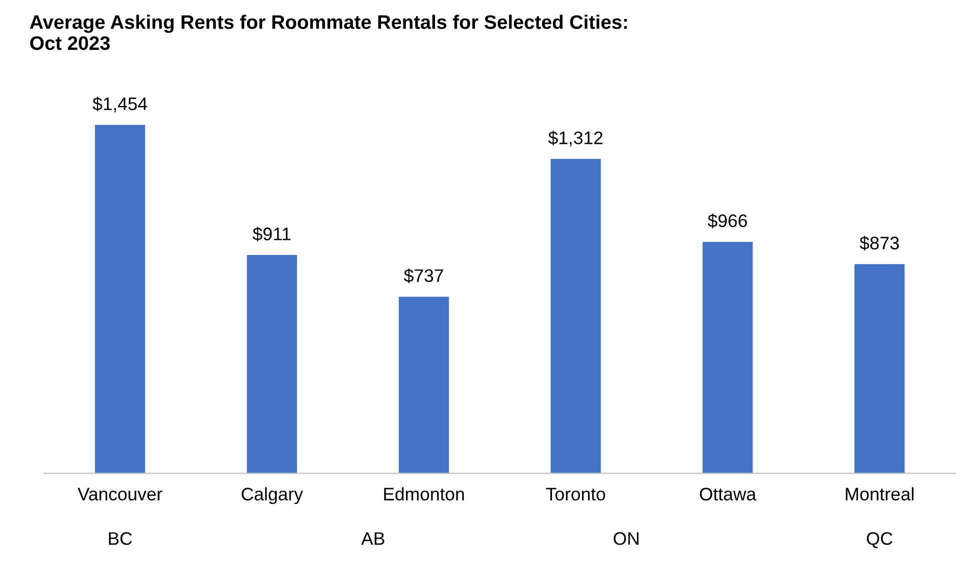  Describe the element at coordinates (372, 538) in the screenshot. I see `text: AB` at that location.